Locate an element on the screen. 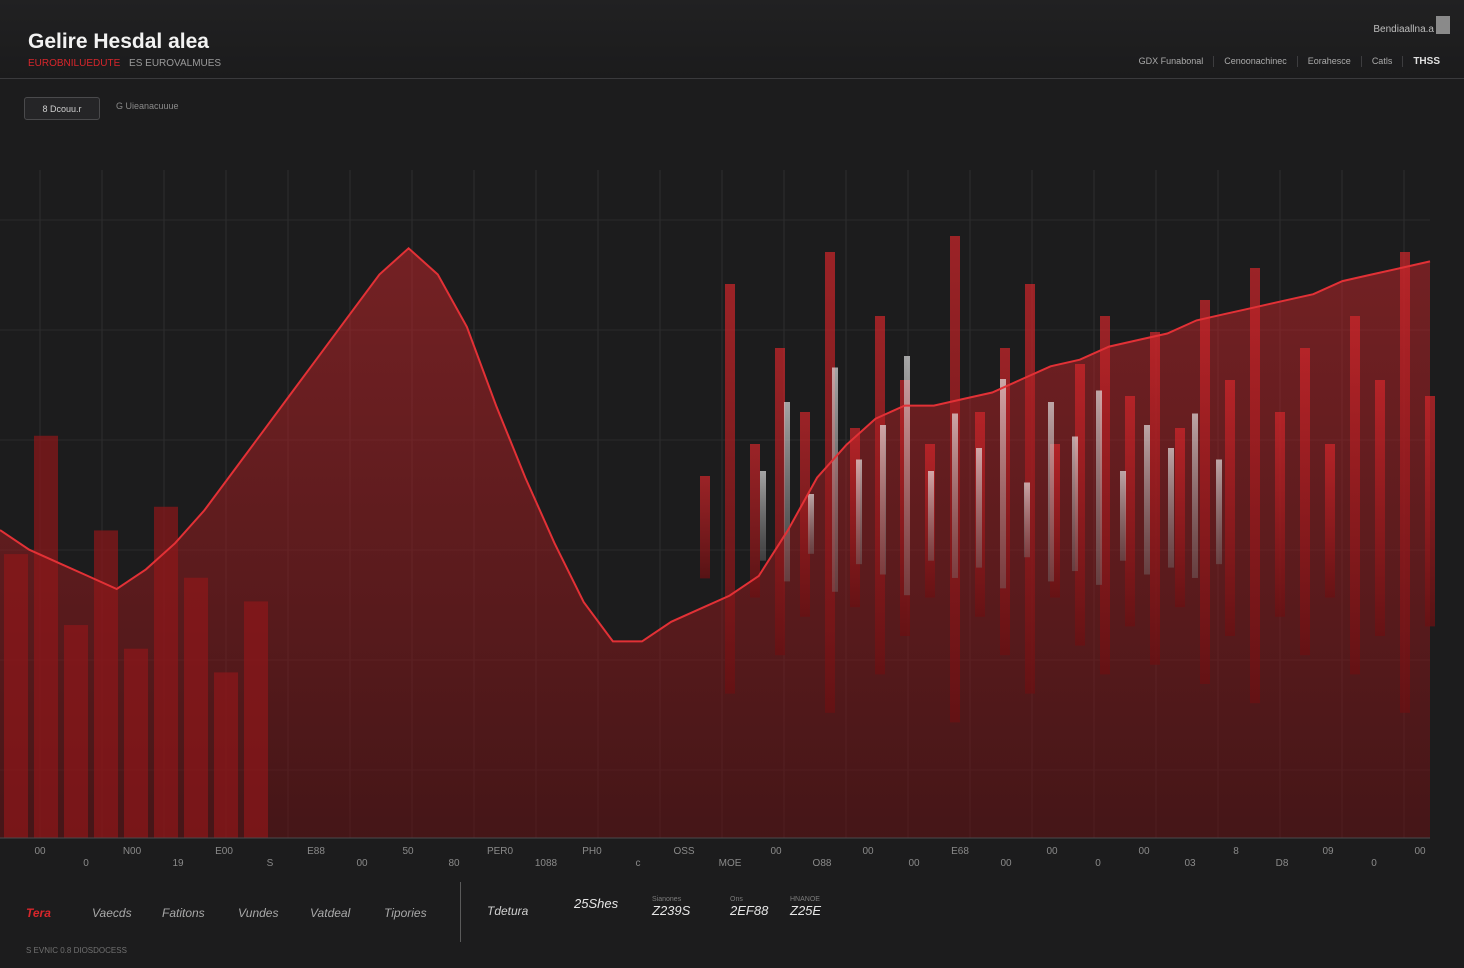  window-icon is located at coordinates (1443, 25).